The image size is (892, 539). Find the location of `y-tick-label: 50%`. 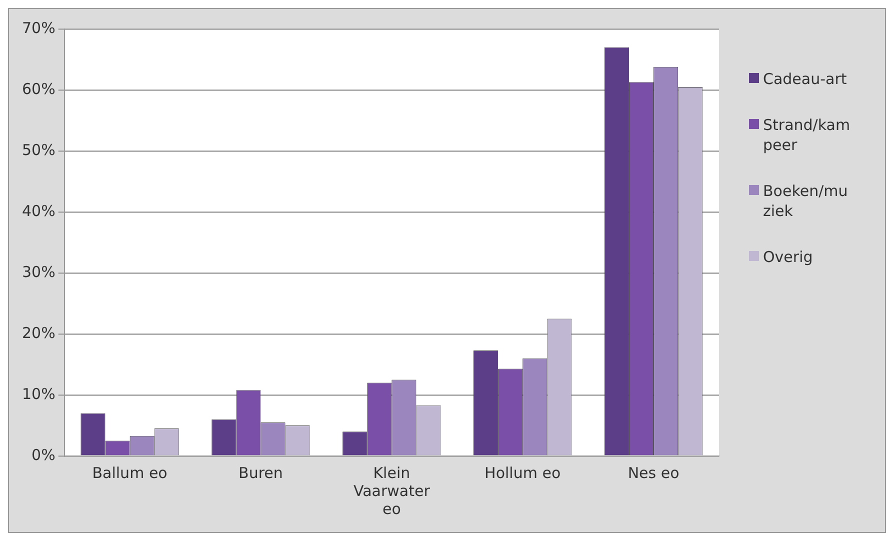

y-tick-label: 50% is located at coordinates (39, 149).